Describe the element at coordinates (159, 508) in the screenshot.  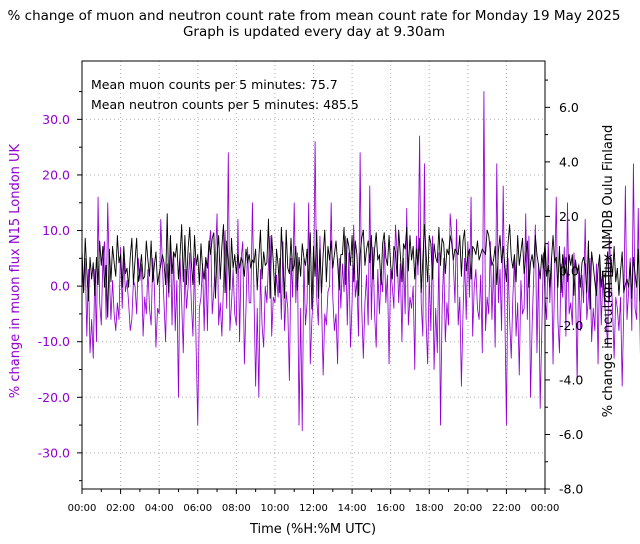
I see `x-tick-label: 04:00` at that location.